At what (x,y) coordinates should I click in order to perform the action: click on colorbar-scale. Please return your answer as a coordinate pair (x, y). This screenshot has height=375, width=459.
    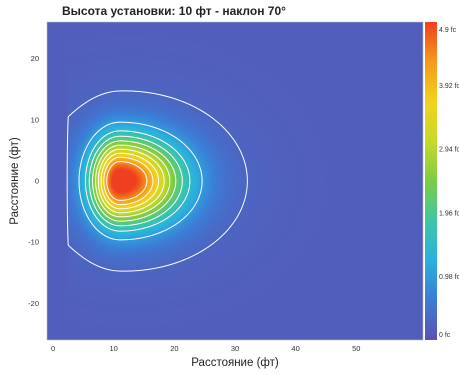
    Looking at the image, I should click on (431, 181).